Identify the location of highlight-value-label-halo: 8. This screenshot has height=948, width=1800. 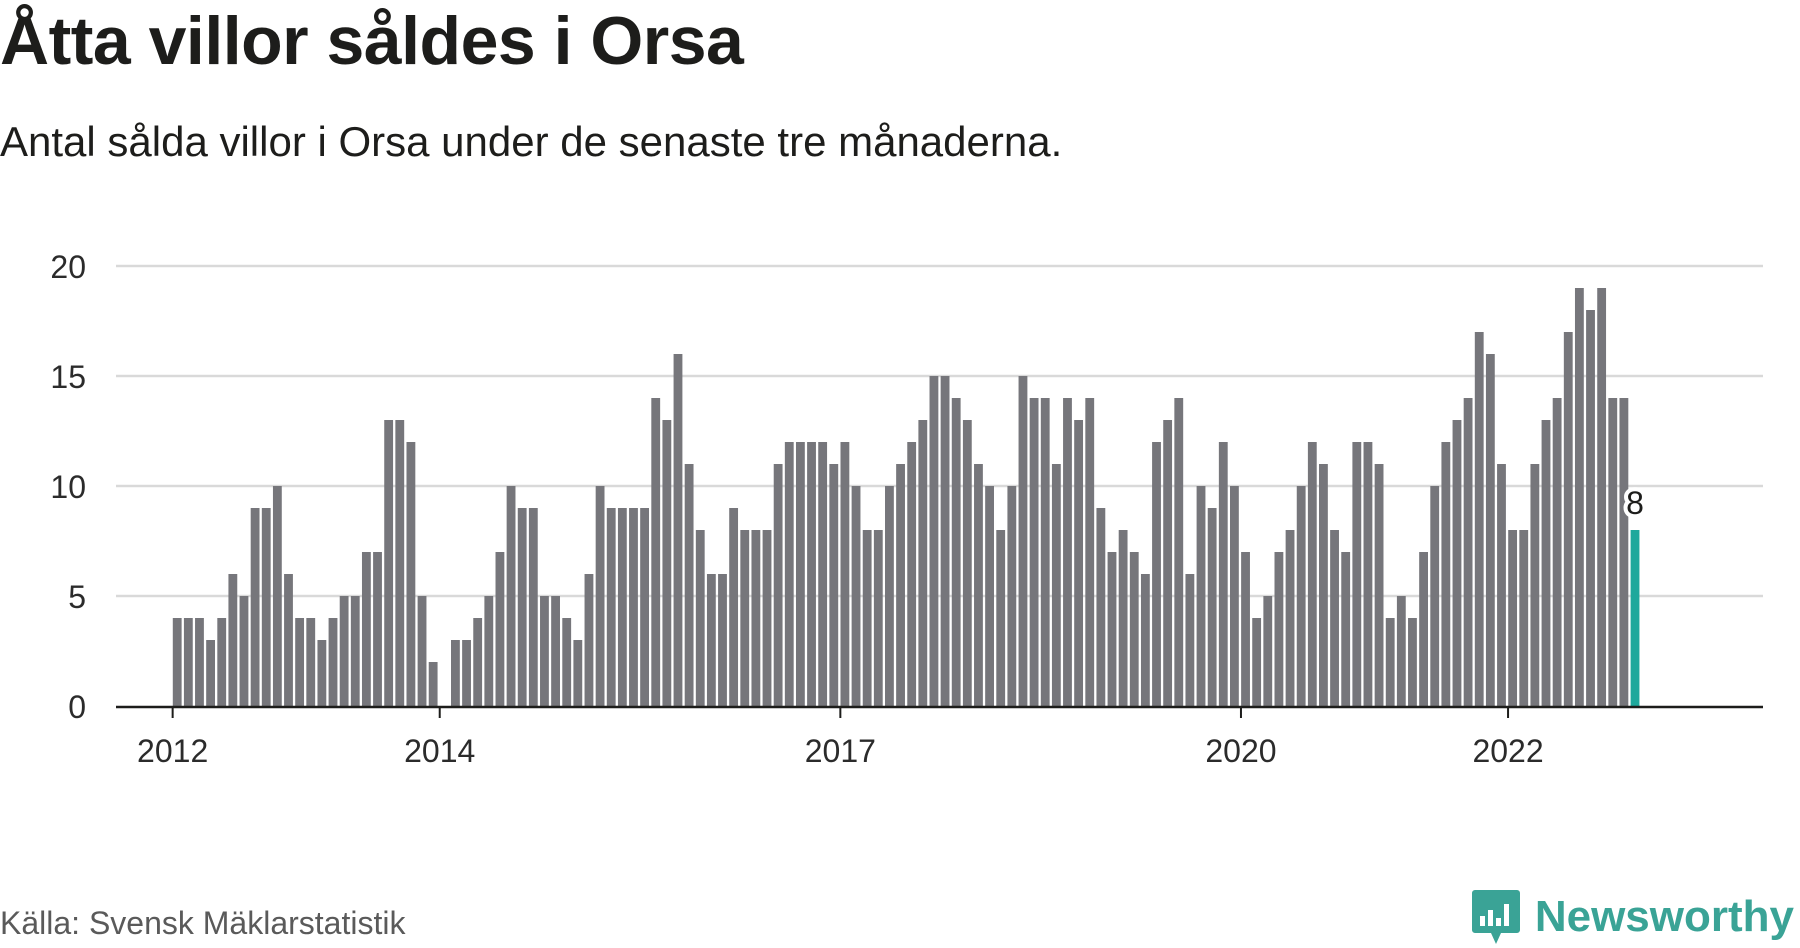
(1635, 503).